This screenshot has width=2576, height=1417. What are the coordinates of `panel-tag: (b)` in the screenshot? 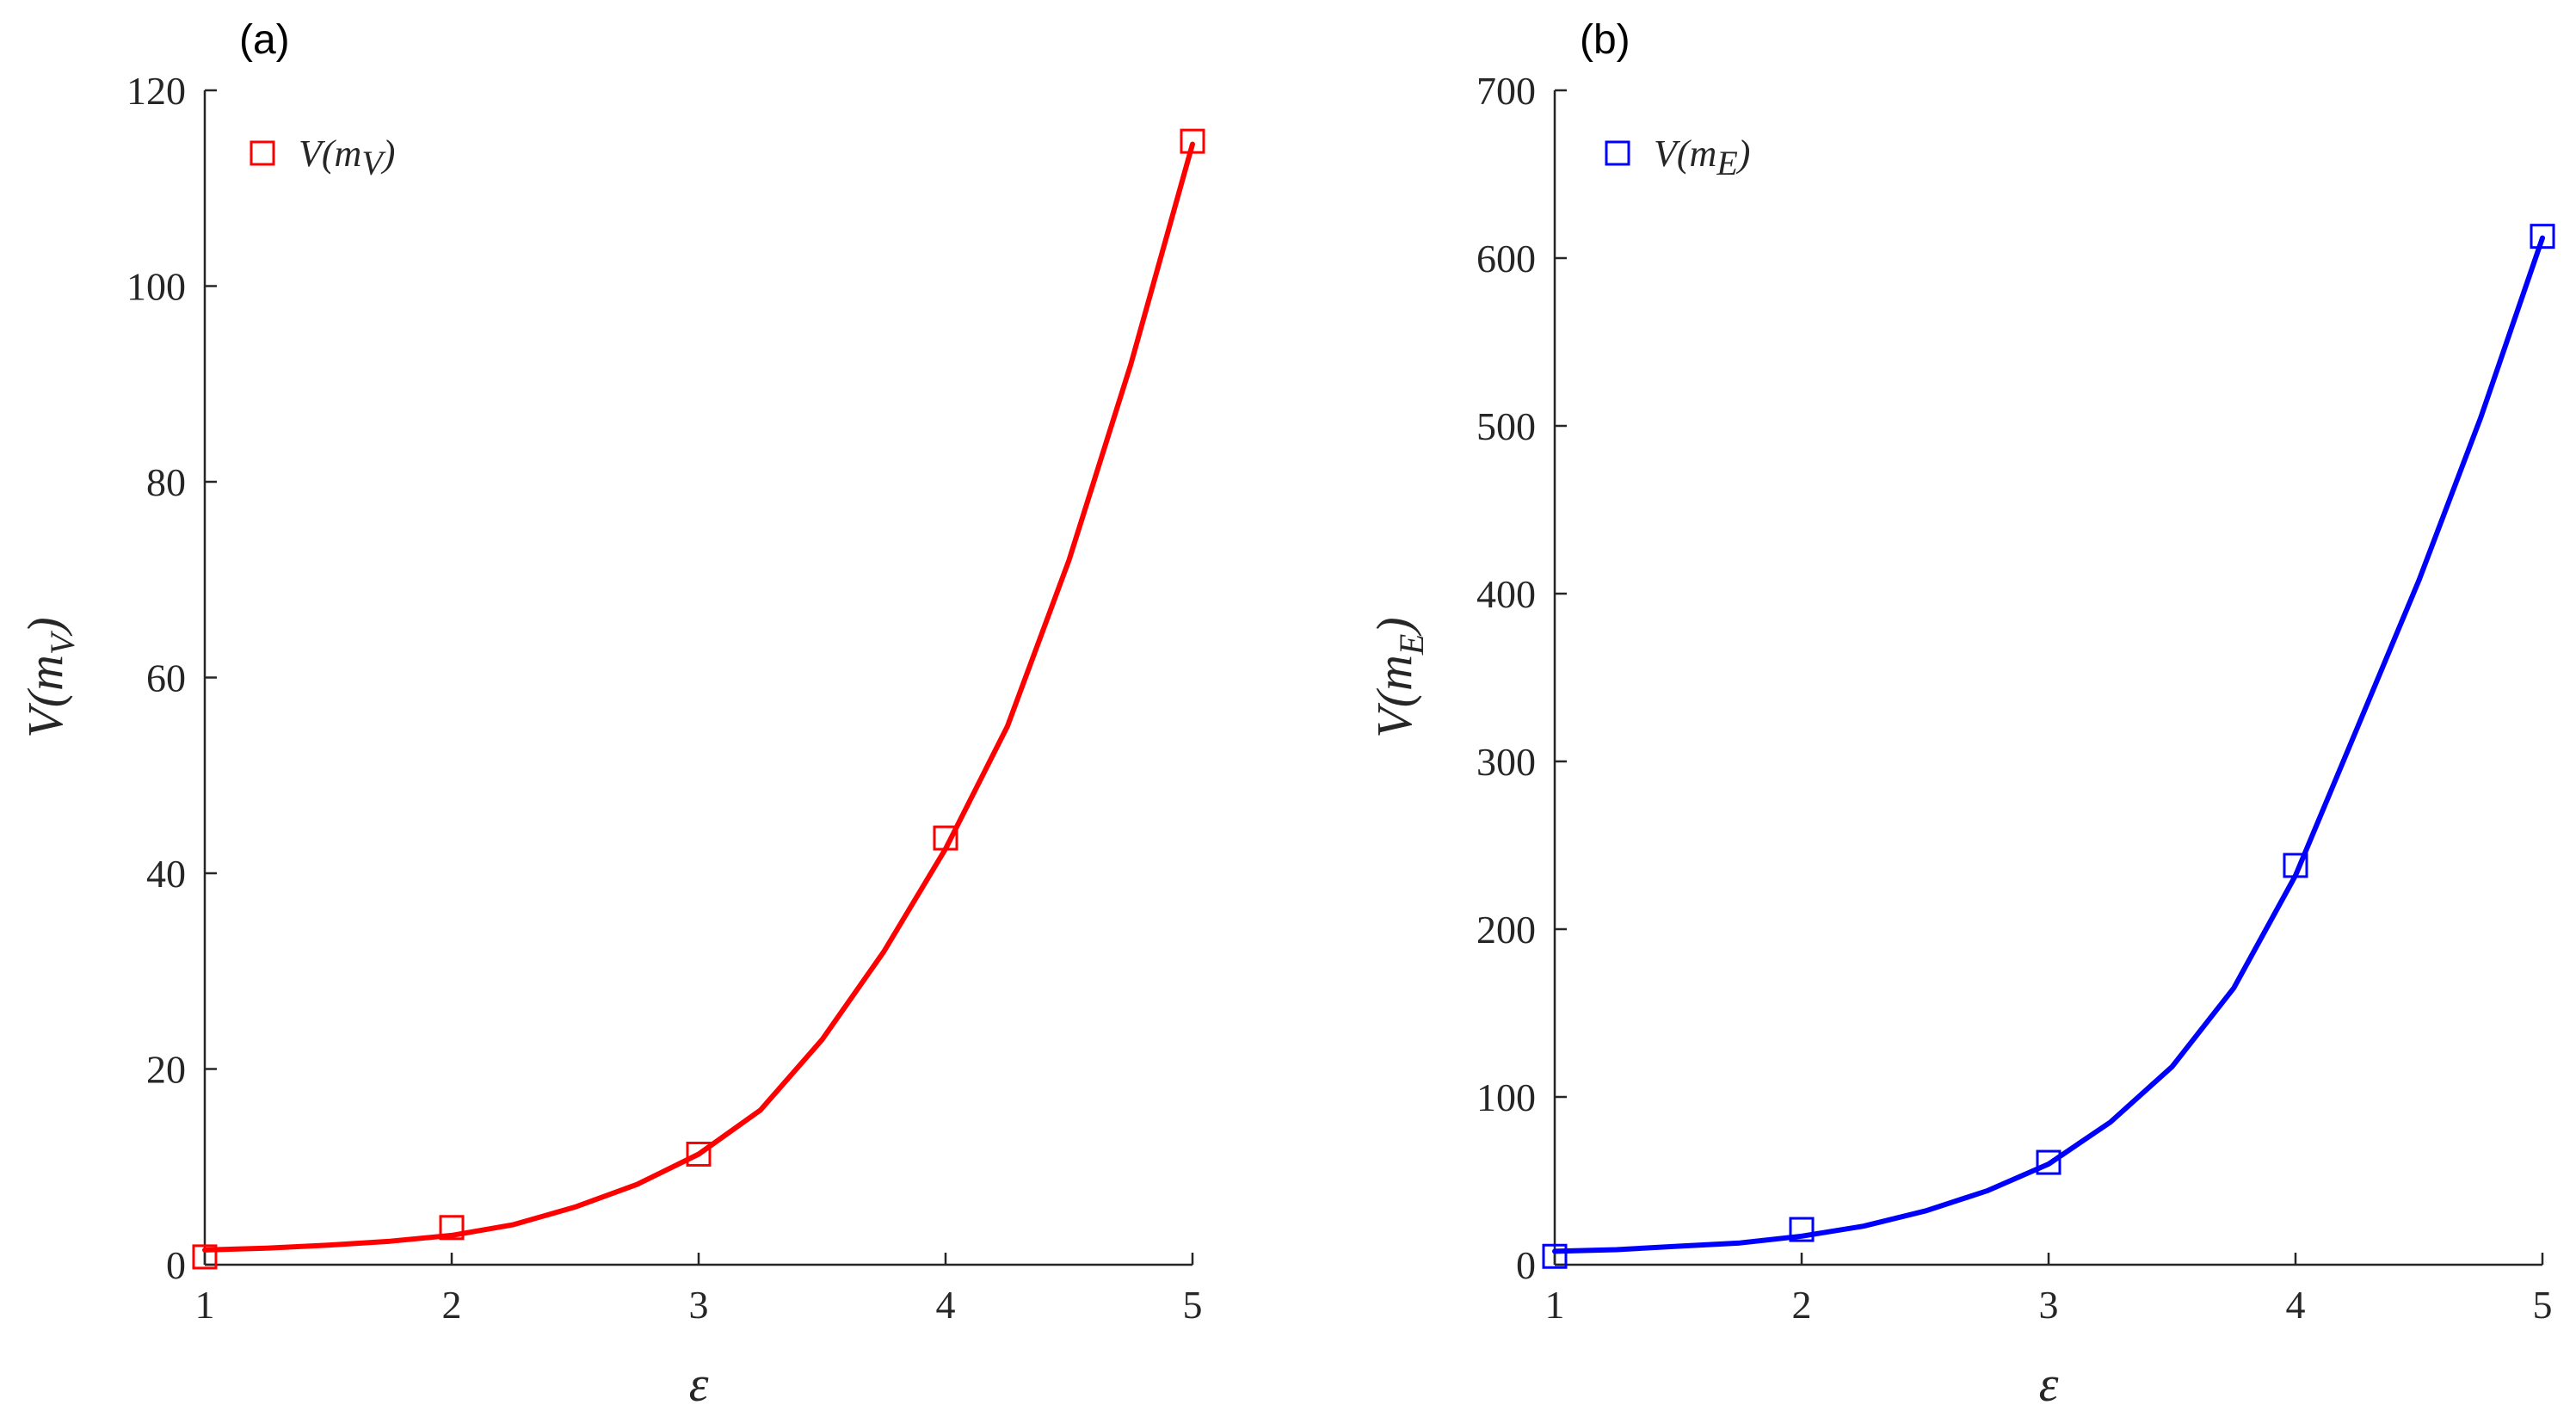 It's located at (1605, 40).